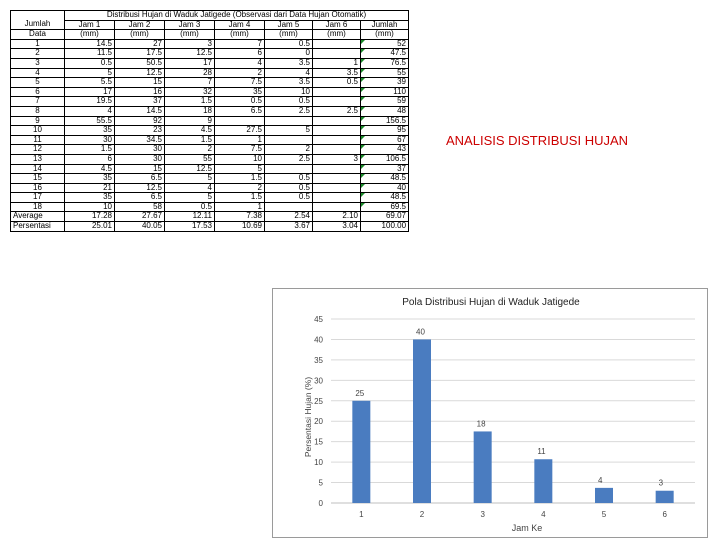  Describe the element at coordinates (384, 82) in the screenshot. I see `table-cell: 39` at that location.